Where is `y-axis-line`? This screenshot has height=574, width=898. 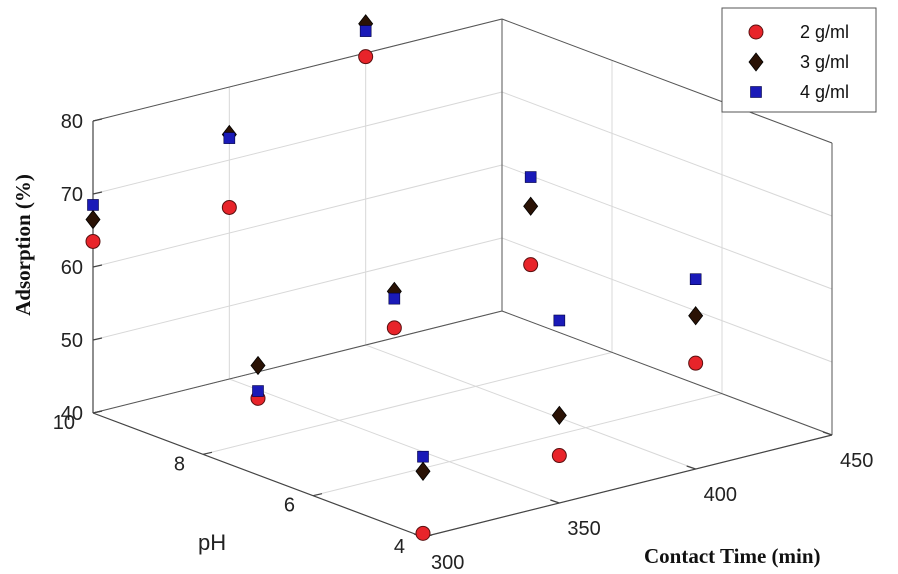
y-axis-line is located at coordinates (258, 475).